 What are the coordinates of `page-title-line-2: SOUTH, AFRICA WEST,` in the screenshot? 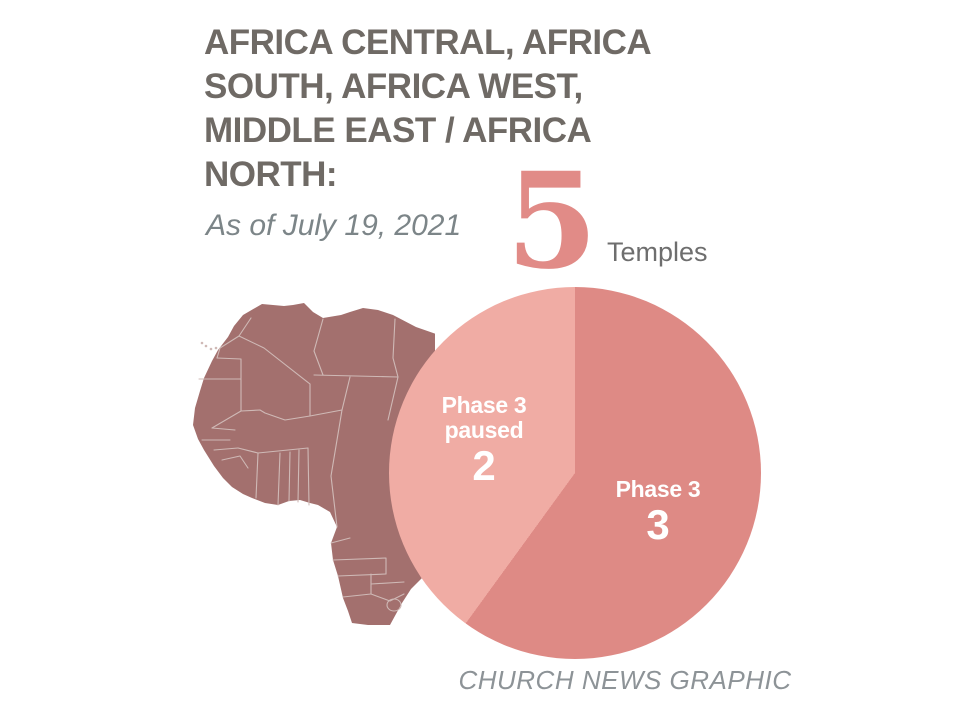 It's located at (393, 86).